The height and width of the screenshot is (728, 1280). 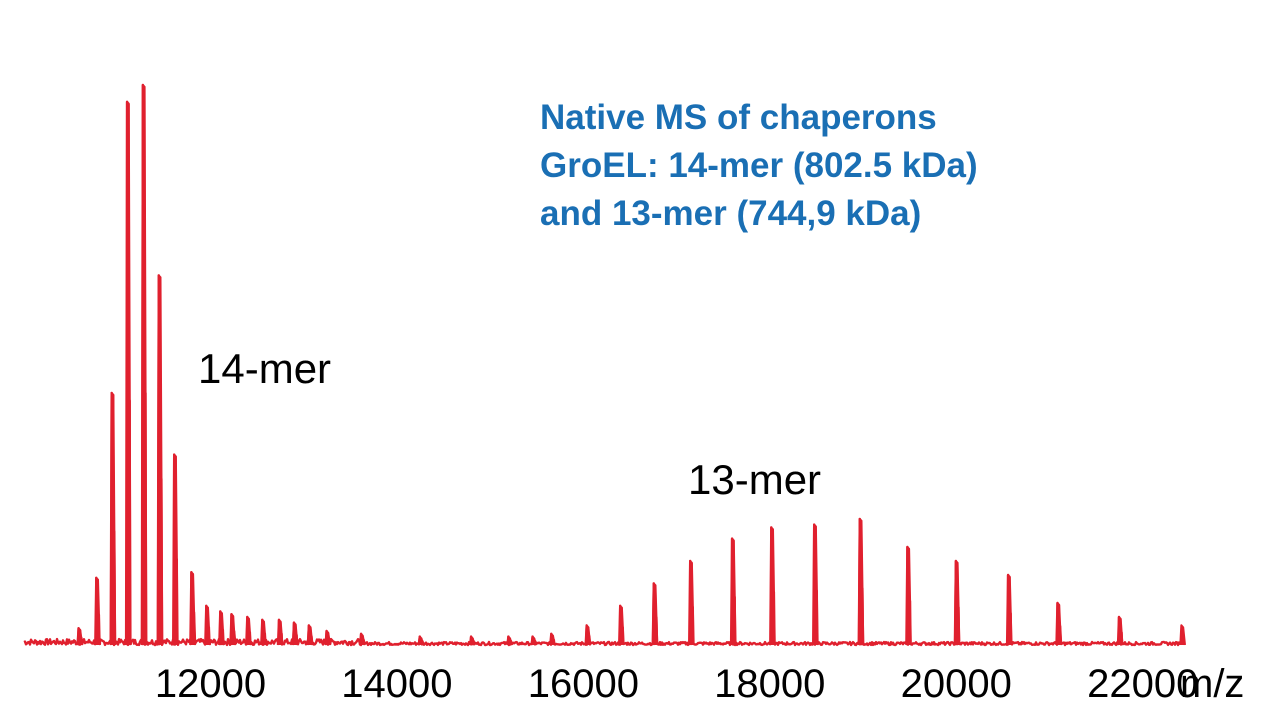 I want to click on x-tick-label-16000: 16000, so click(x=583, y=684).